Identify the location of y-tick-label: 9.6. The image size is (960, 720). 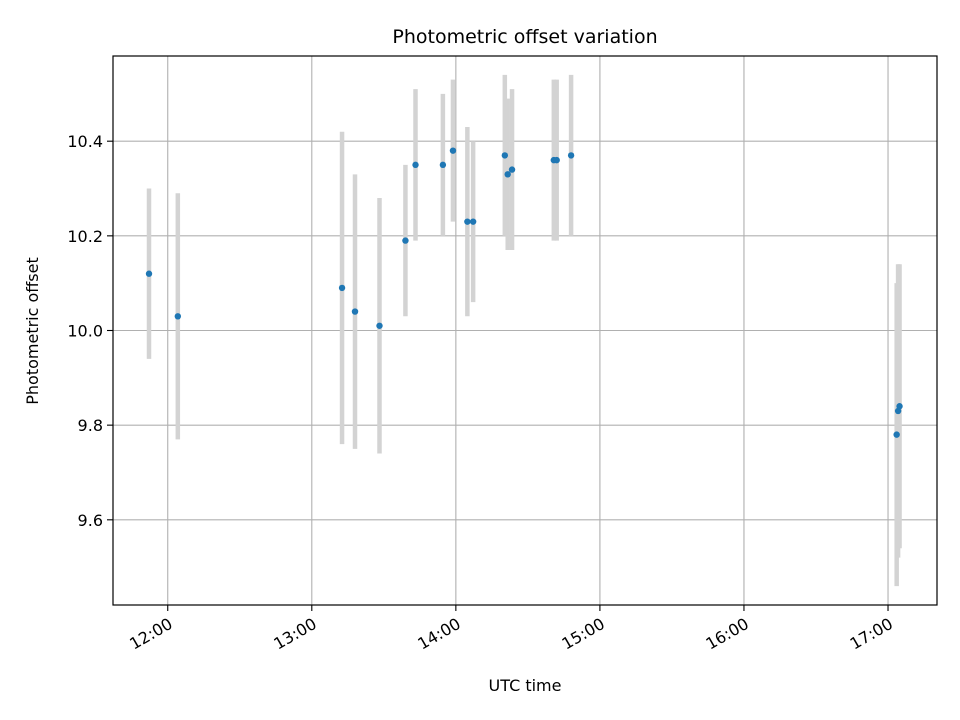
(90, 520).